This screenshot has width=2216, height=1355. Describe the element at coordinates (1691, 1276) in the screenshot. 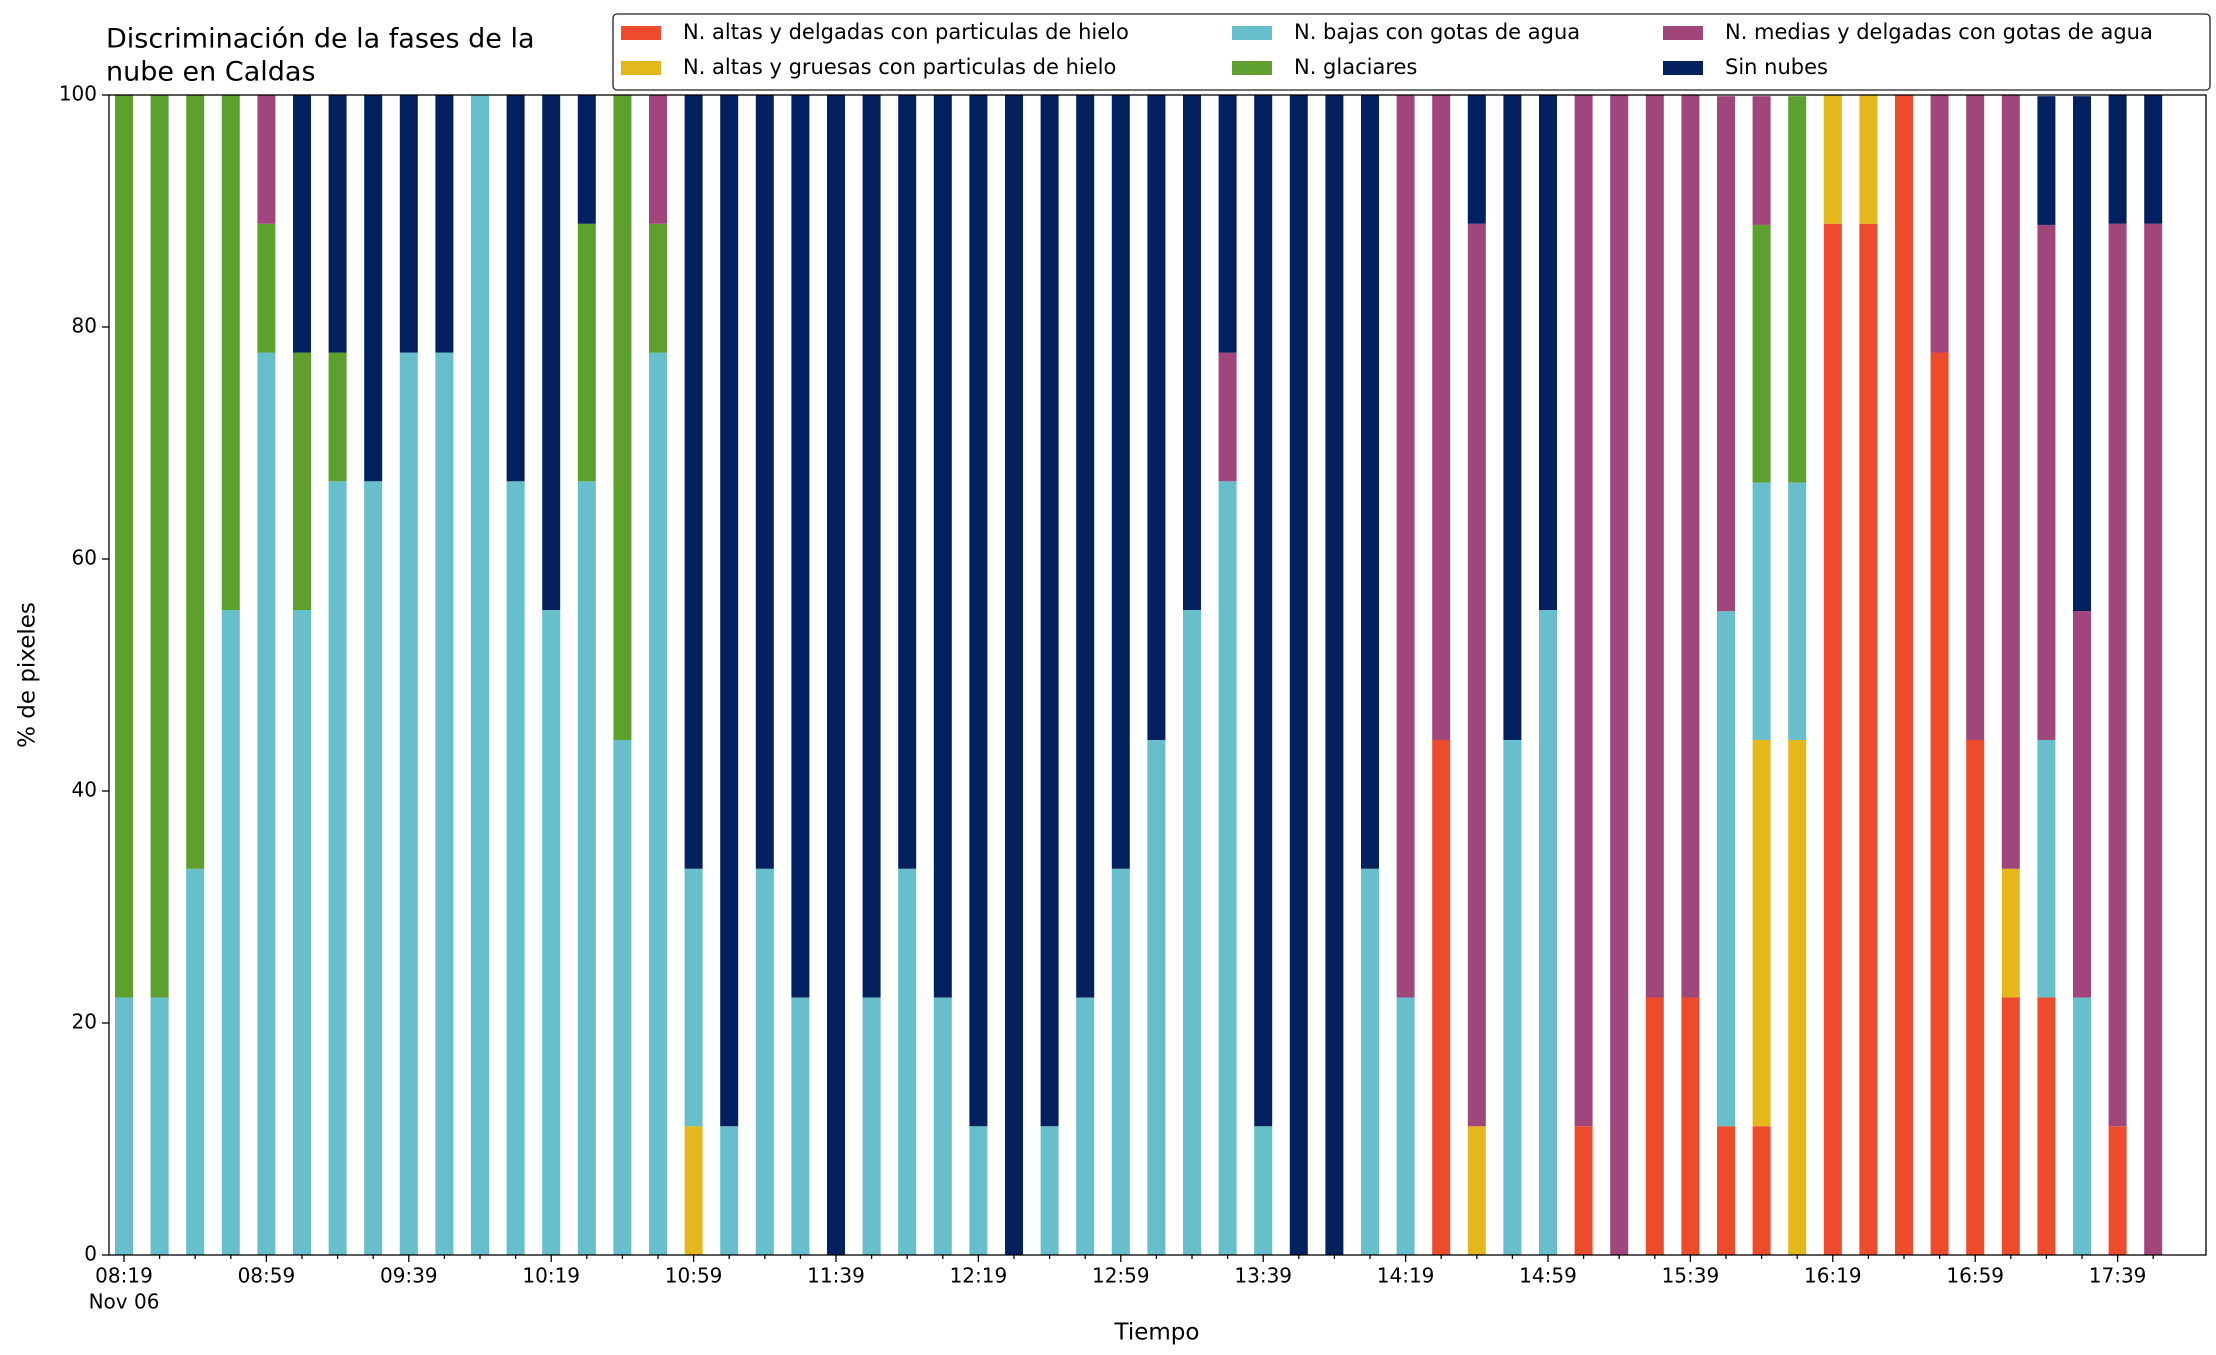

I see `x-tick-label: 15:39` at that location.